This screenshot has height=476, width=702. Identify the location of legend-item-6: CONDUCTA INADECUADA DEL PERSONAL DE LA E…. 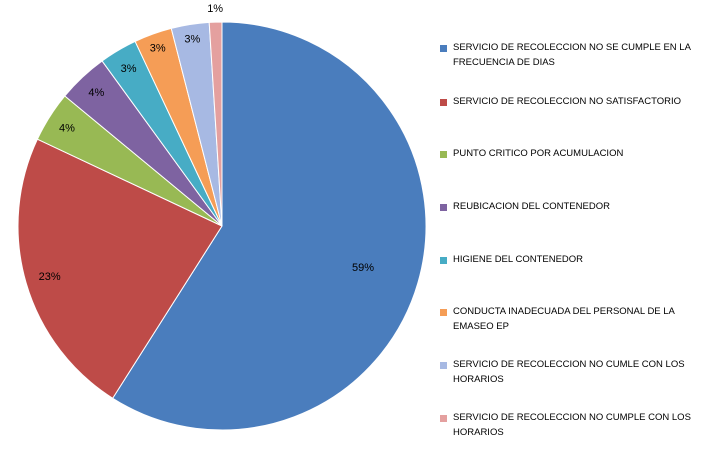
(571, 319).